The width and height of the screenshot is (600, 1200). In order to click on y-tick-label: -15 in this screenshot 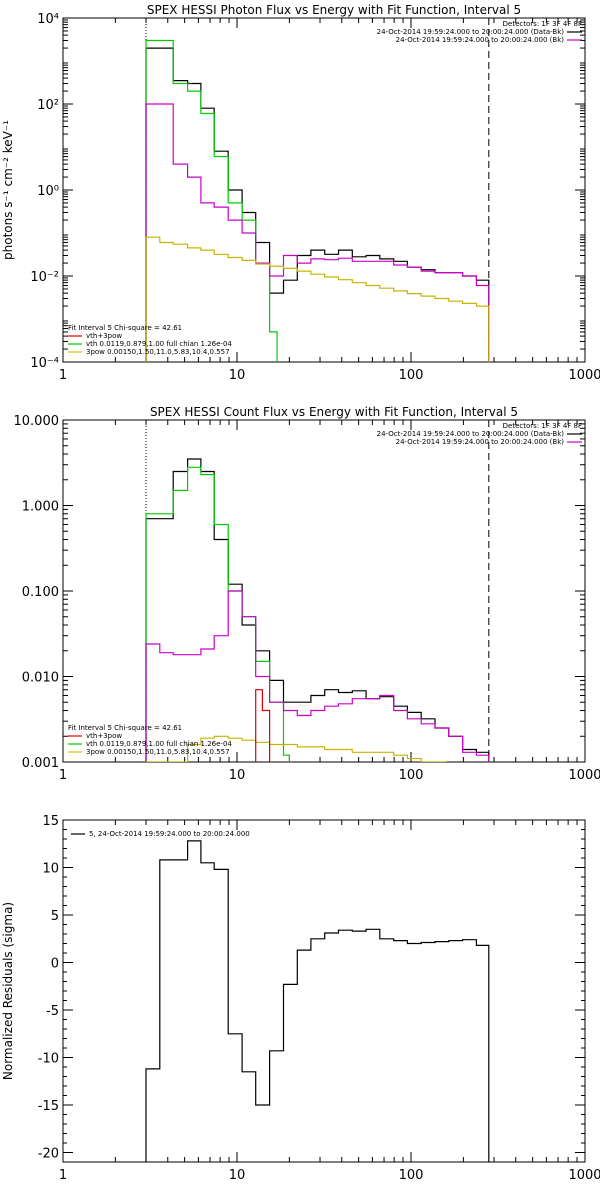, I will do `click(48, 1106)`.